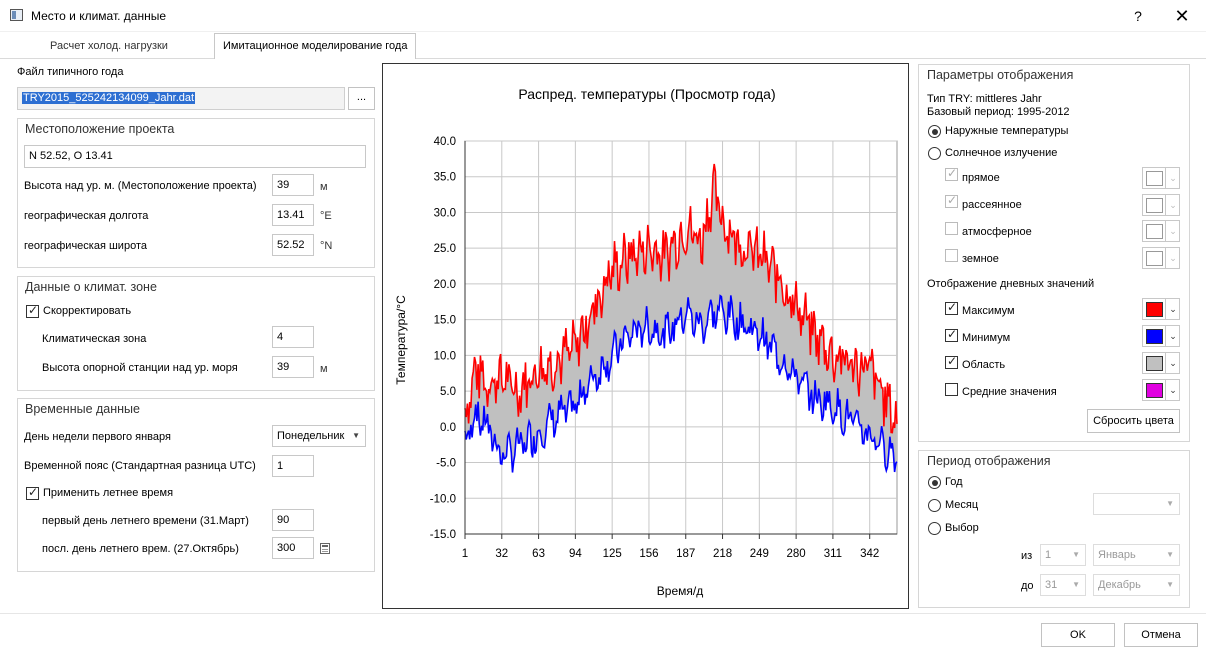 The height and width of the screenshot is (654, 1206). Describe the element at coordinates (951, 173) in the screenshot. I see `direct-checkbox` at that location.